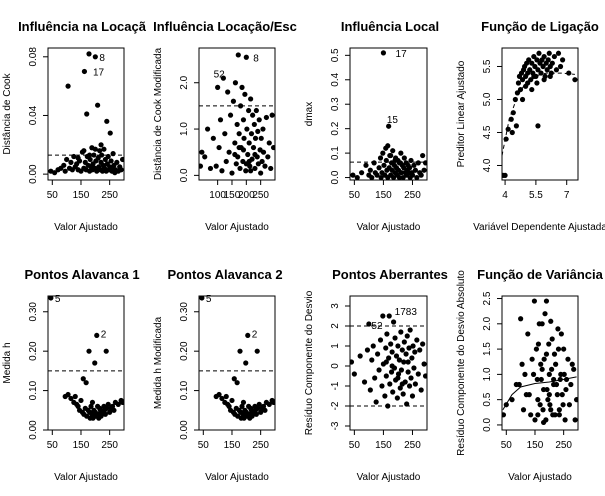 This screenshot has height=496, width=605. Describe the element at coordinates (184, 390) in the screenshot. I see `y-tick-label: 0.10` at that location.